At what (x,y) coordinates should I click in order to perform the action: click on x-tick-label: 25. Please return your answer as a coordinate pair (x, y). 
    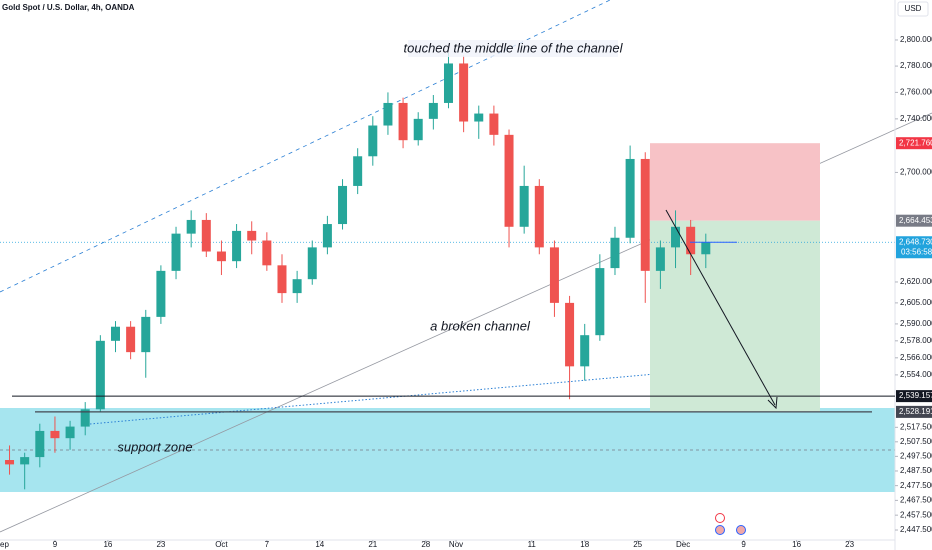
    Looking at the image, I should click on (637, 544).